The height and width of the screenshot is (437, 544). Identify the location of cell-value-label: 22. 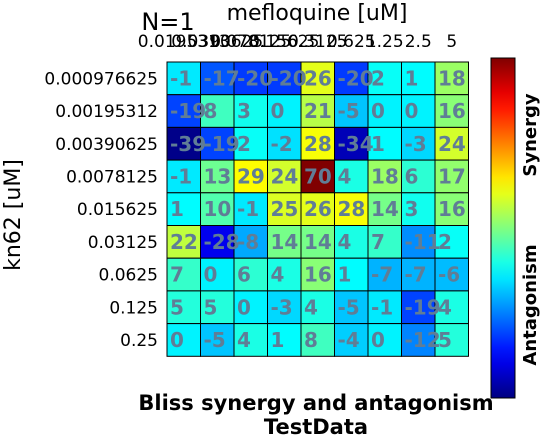
(184, 242).